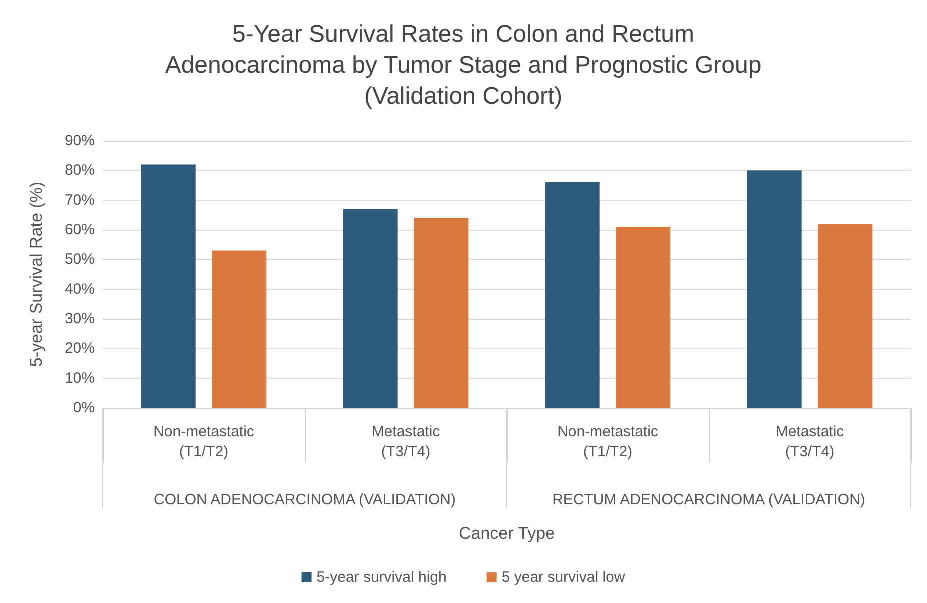  I want to click on y-tick-label: 20%, so click(79, 349).